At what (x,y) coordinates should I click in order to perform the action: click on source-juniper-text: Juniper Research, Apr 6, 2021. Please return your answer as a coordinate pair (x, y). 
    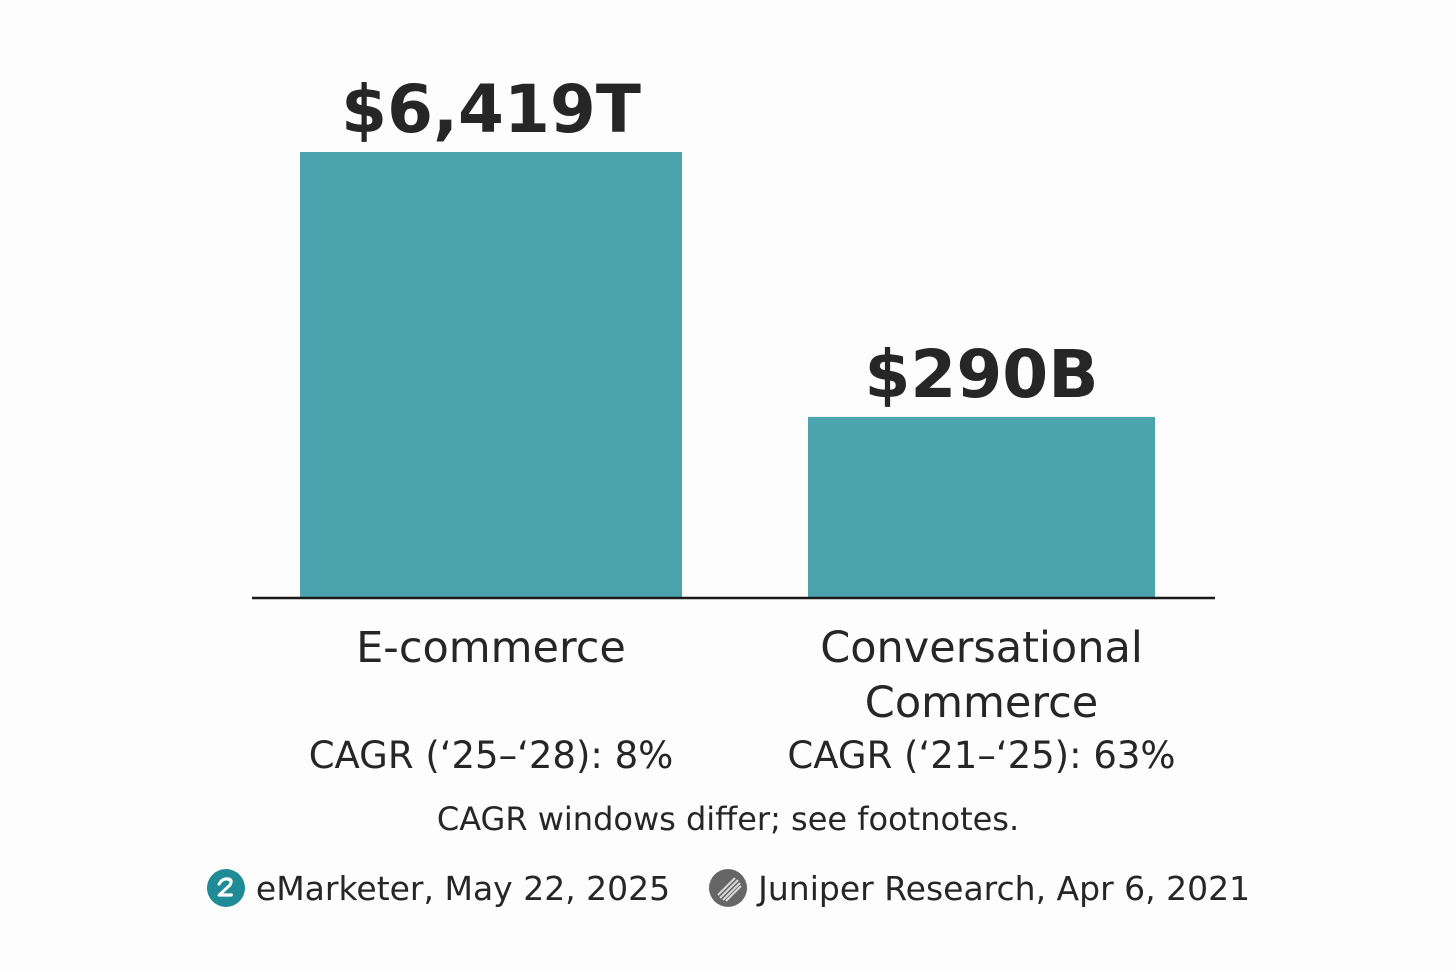
    Looking at the image, I should click on (1004, 888).